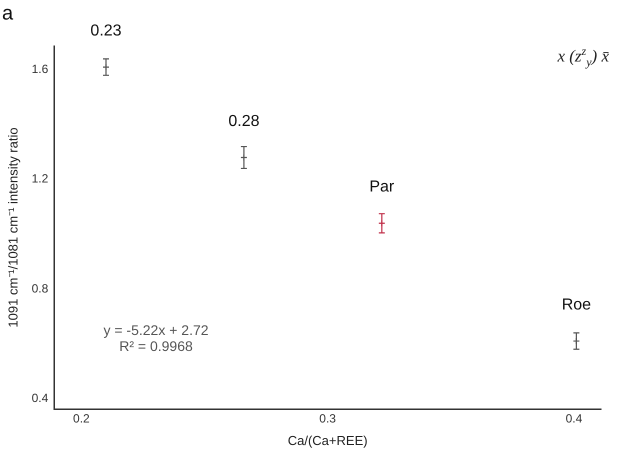 This screenshot has width=621, height=453. Describe the element at coordinates (40, 288) in the screenshot. I see `y-tick-label: 0.8` at that location.